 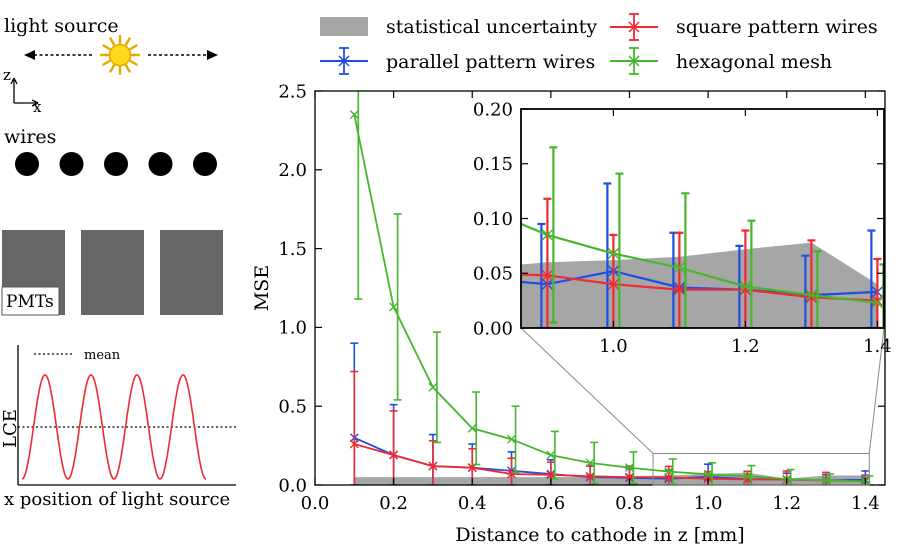 I want to click on main-xlabel: Distance to cathode in z [mm], so click(x=599, y=535).